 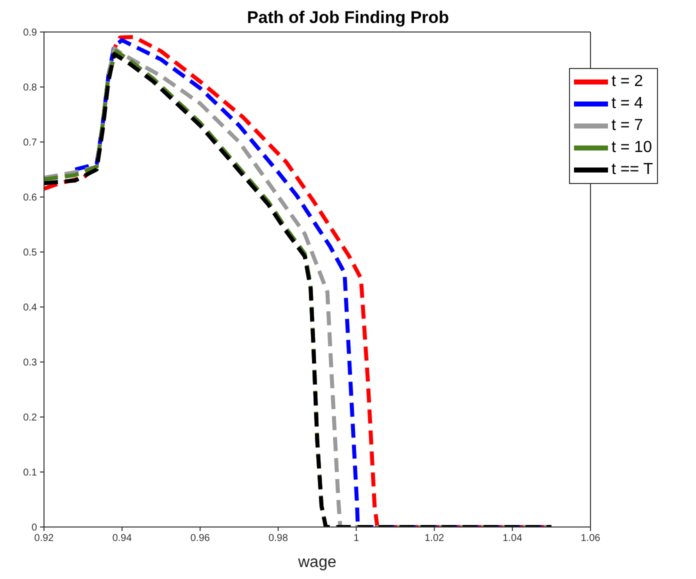 I want to click on y-tick-label: 0.3, so click(x=30, y=363).